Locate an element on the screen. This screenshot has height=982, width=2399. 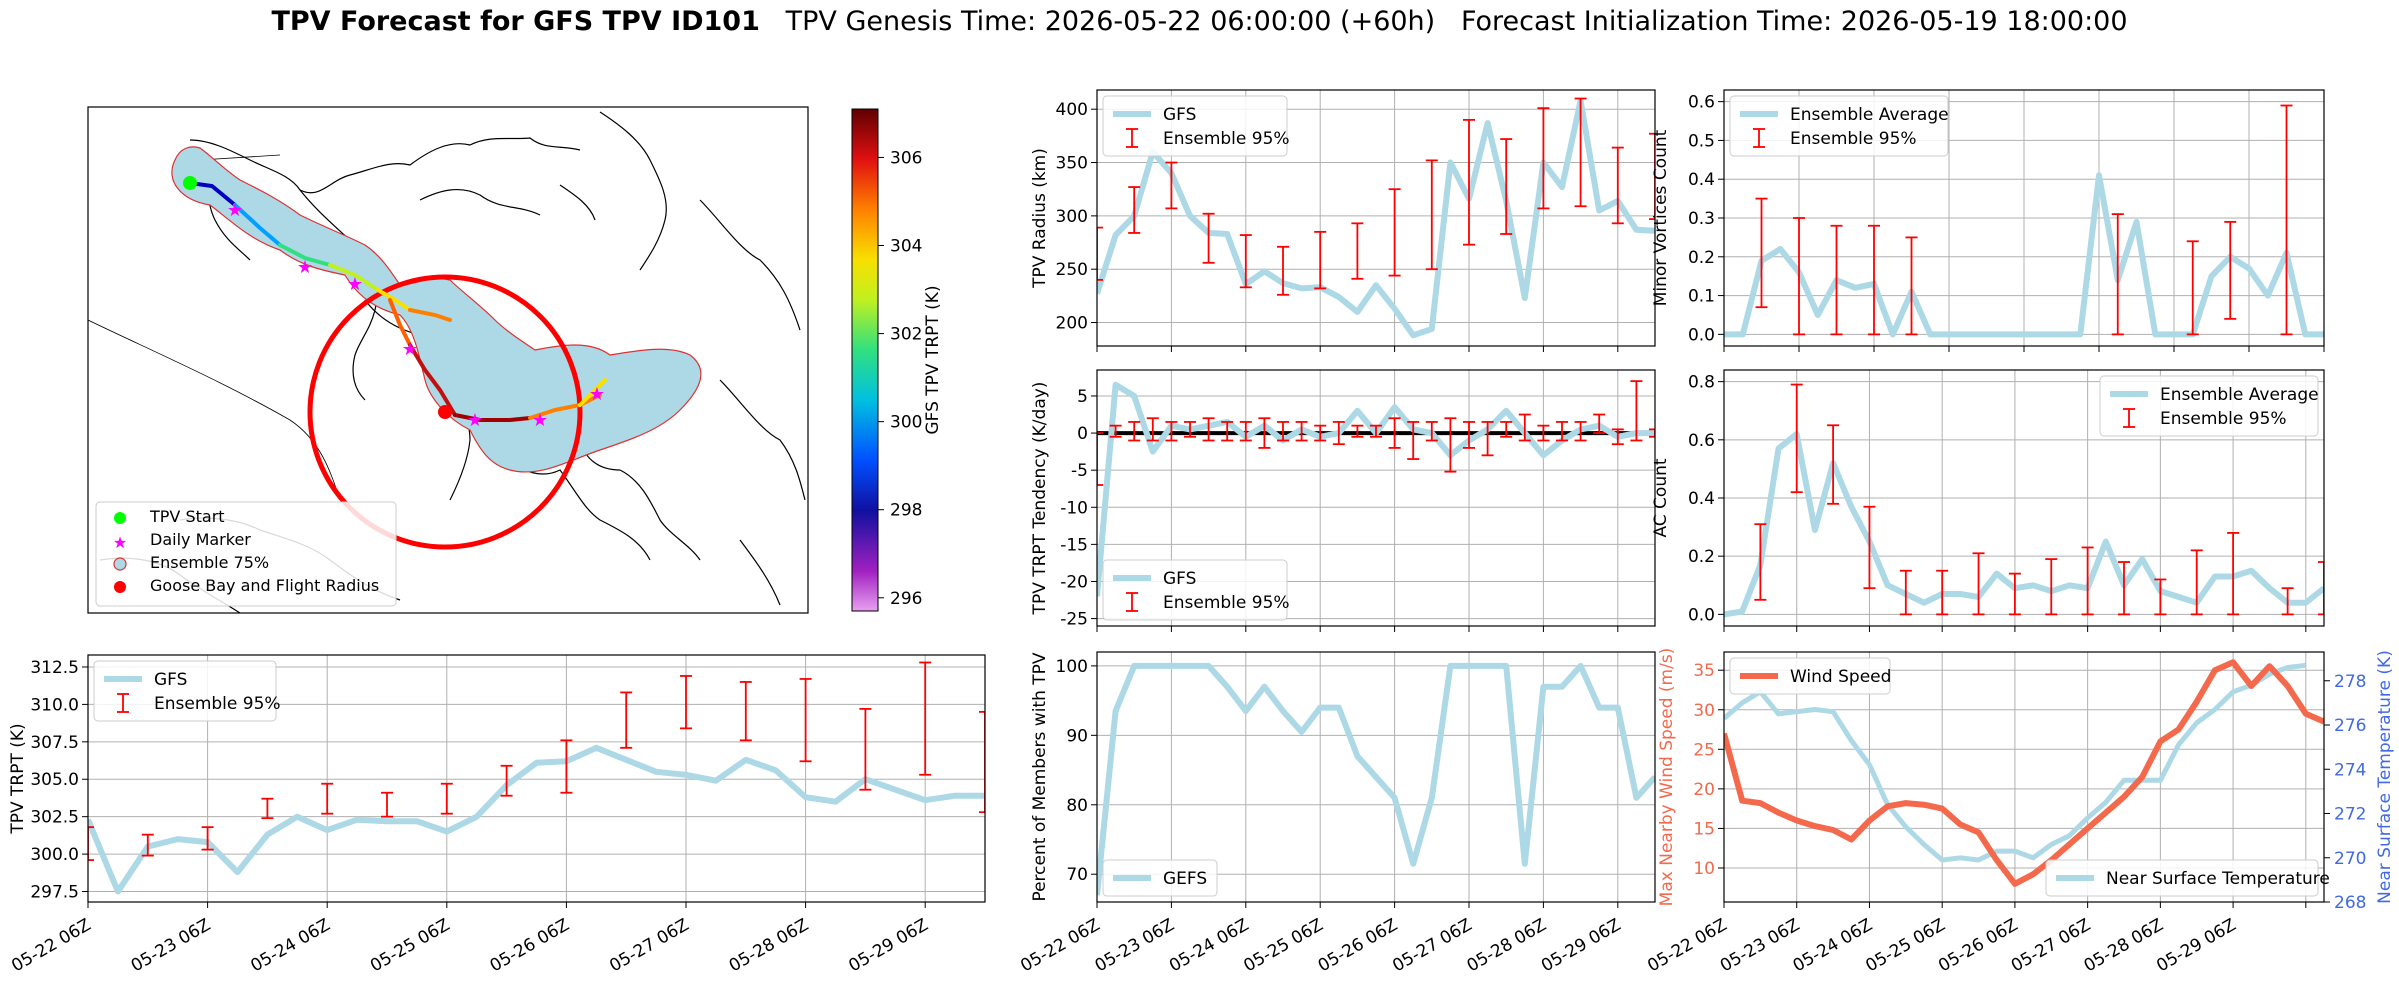
y-tick-label: 307.5 is located at coordinates (54, 743).